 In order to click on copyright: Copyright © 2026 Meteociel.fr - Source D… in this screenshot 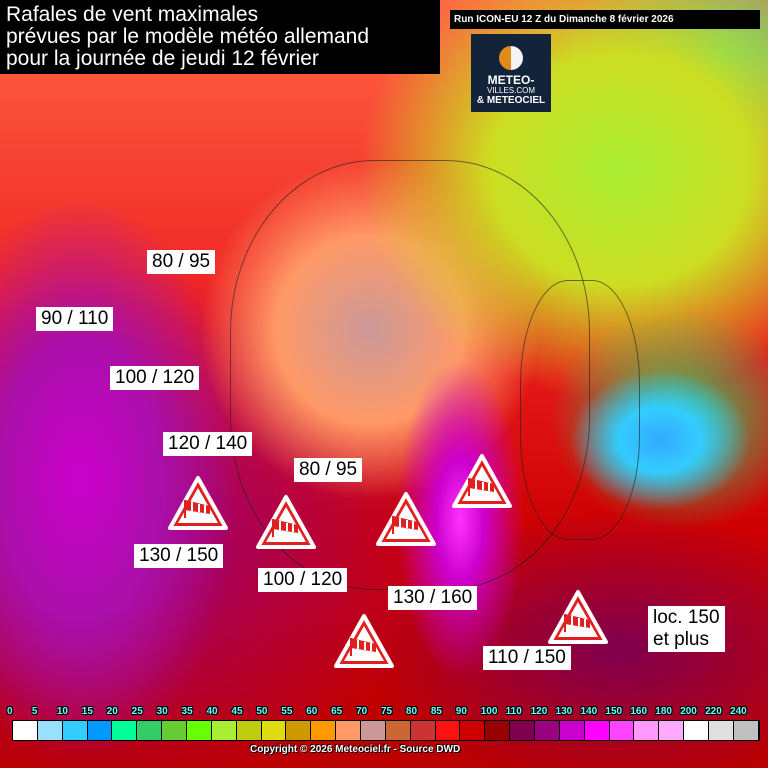, I will do `click(355, 749)`.